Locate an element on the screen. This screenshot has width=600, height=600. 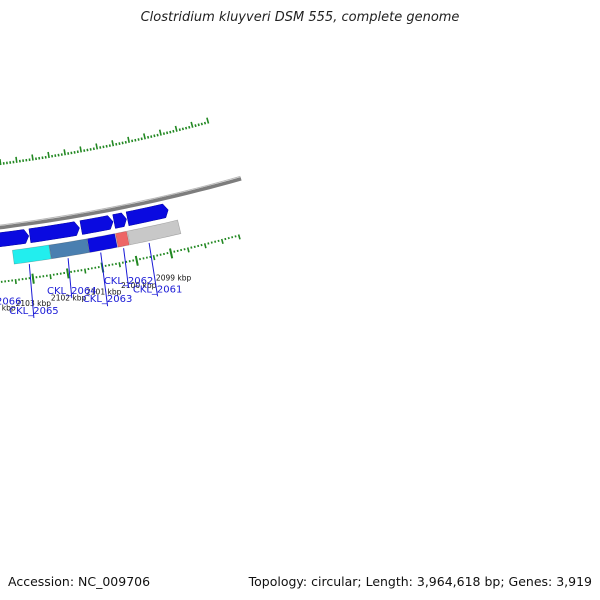
kbp-tick-label: 2103 kbp is located at coordinates (34, 303).